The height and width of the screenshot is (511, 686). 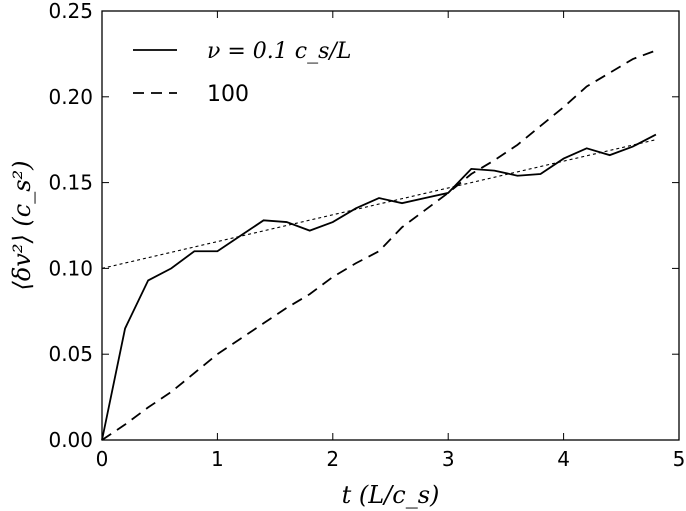 What do you see at coordinates (332, 459) in the screenshot?
I see `x-tick-label: 2` at bounding box center [332, 459].